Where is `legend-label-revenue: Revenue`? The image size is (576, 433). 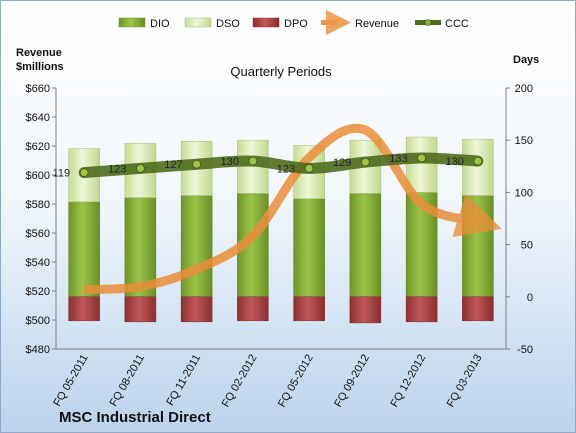 legend-label-revenue: Revenue is located at coordinates (377, 24).